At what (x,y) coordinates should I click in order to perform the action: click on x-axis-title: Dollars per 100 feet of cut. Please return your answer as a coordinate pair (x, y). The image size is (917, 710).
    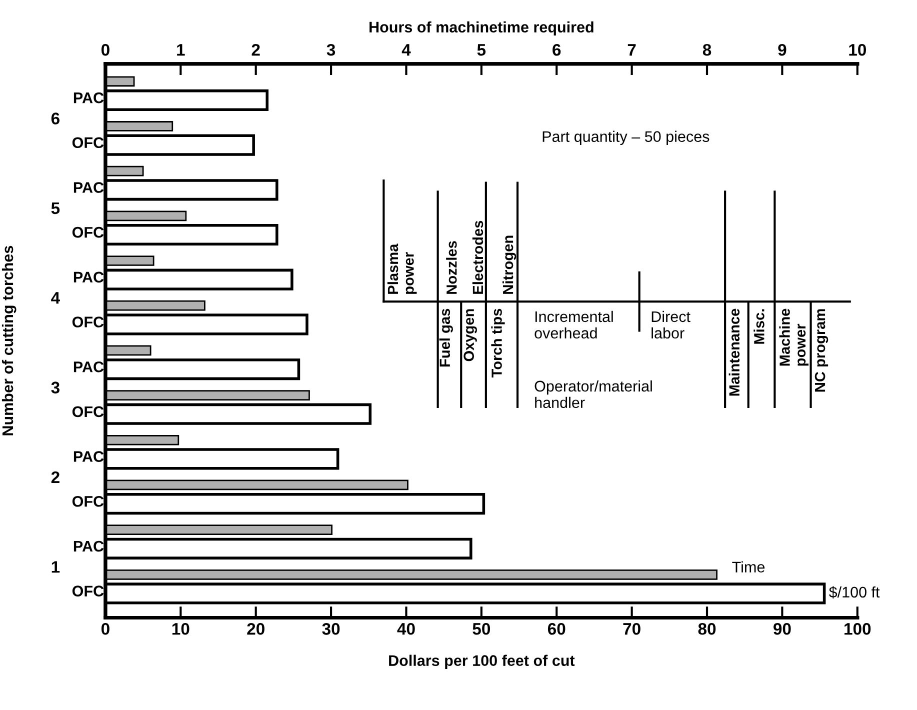
    Looking at the image, I should click on (482, 662).